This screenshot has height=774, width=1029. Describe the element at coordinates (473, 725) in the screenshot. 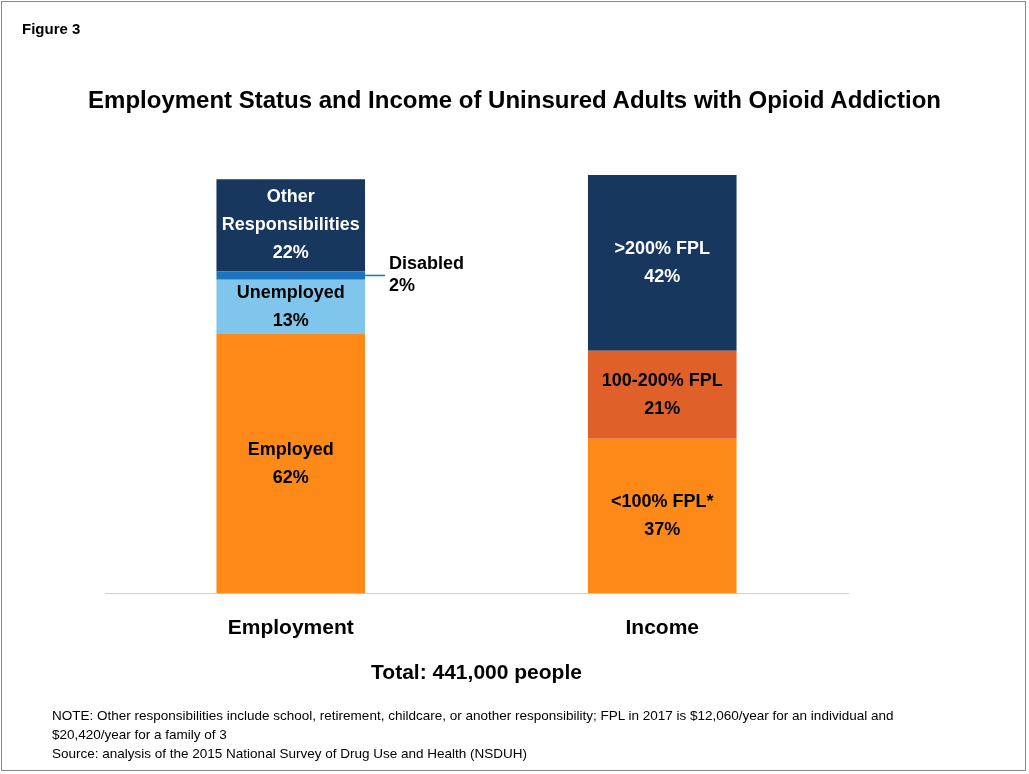

I see `text: NOTE: Other responsibilities include school, retirement, childcare, or another responsibility; FPL in 2017 is $12,060/year for an individual and $20,420/year for a family of 3` at that location.